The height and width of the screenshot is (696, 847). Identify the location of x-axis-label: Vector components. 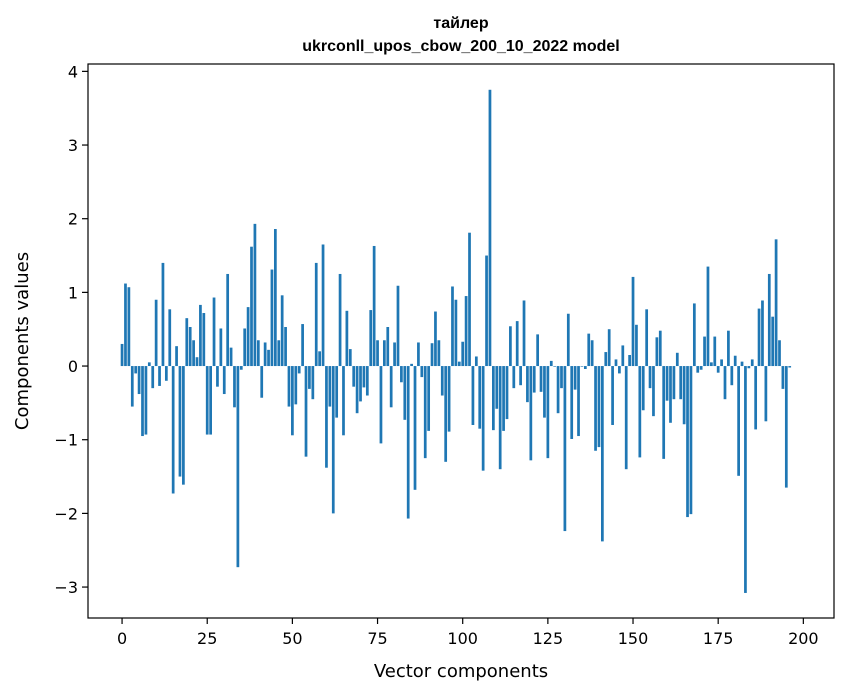
(461, 671).